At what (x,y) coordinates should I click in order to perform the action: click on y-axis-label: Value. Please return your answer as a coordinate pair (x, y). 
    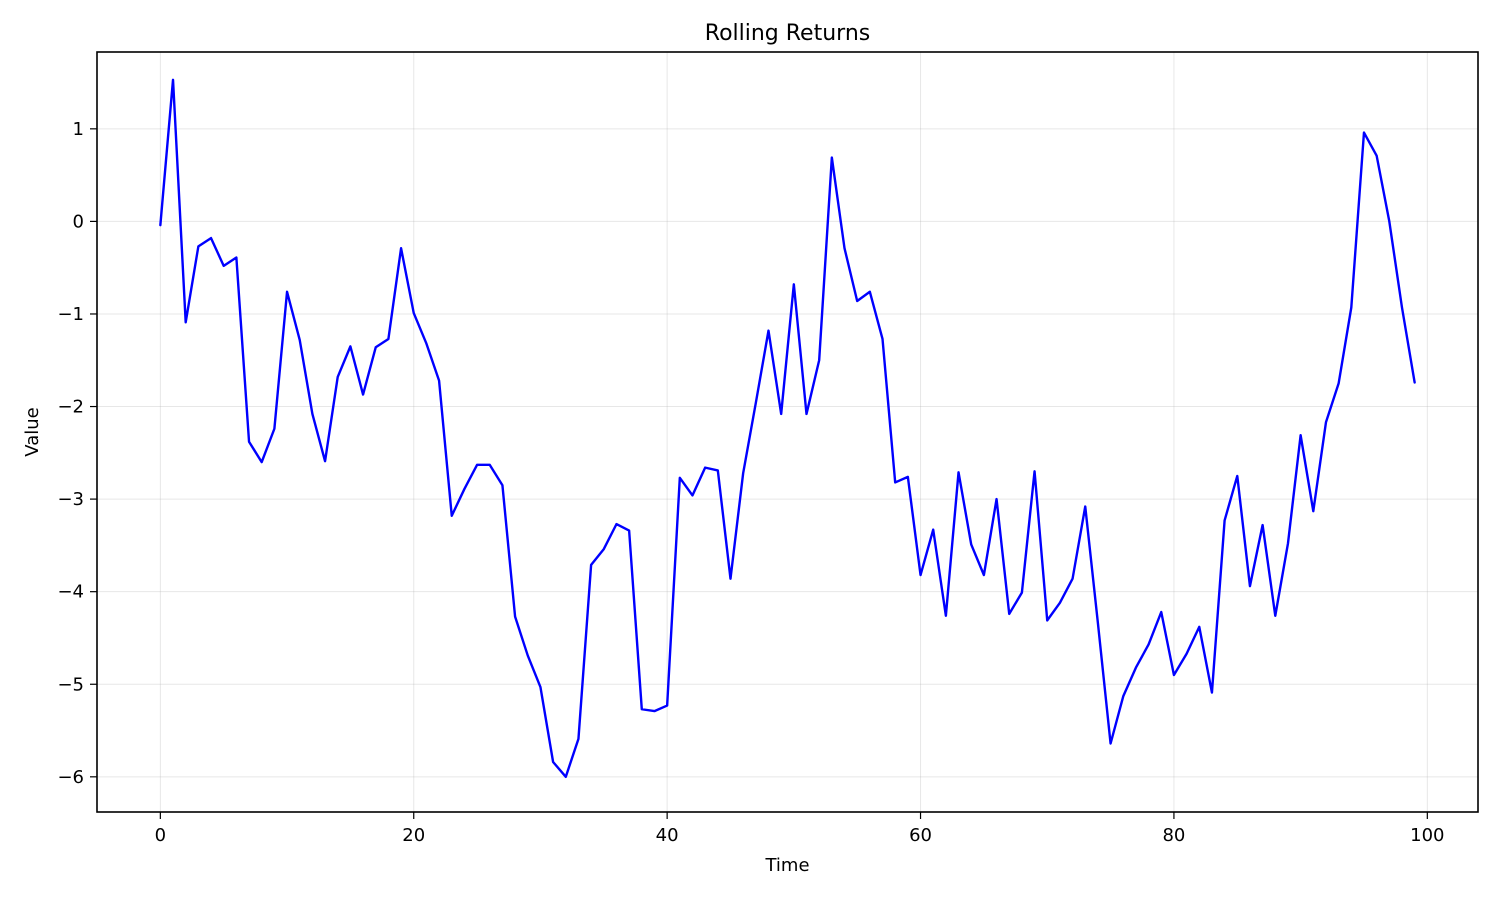
    Looking at the image, I should click on (32, 431).